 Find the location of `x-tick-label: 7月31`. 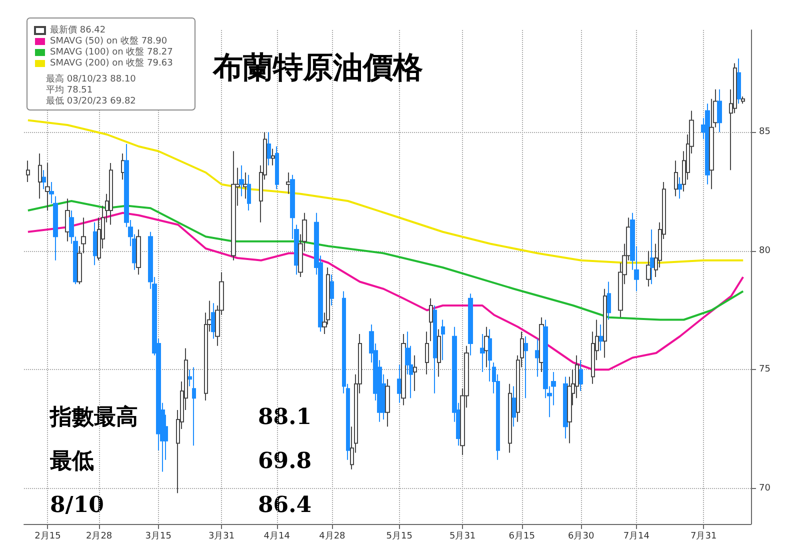

x-tick-label: 7月31 is located at coordinates (703, 537).